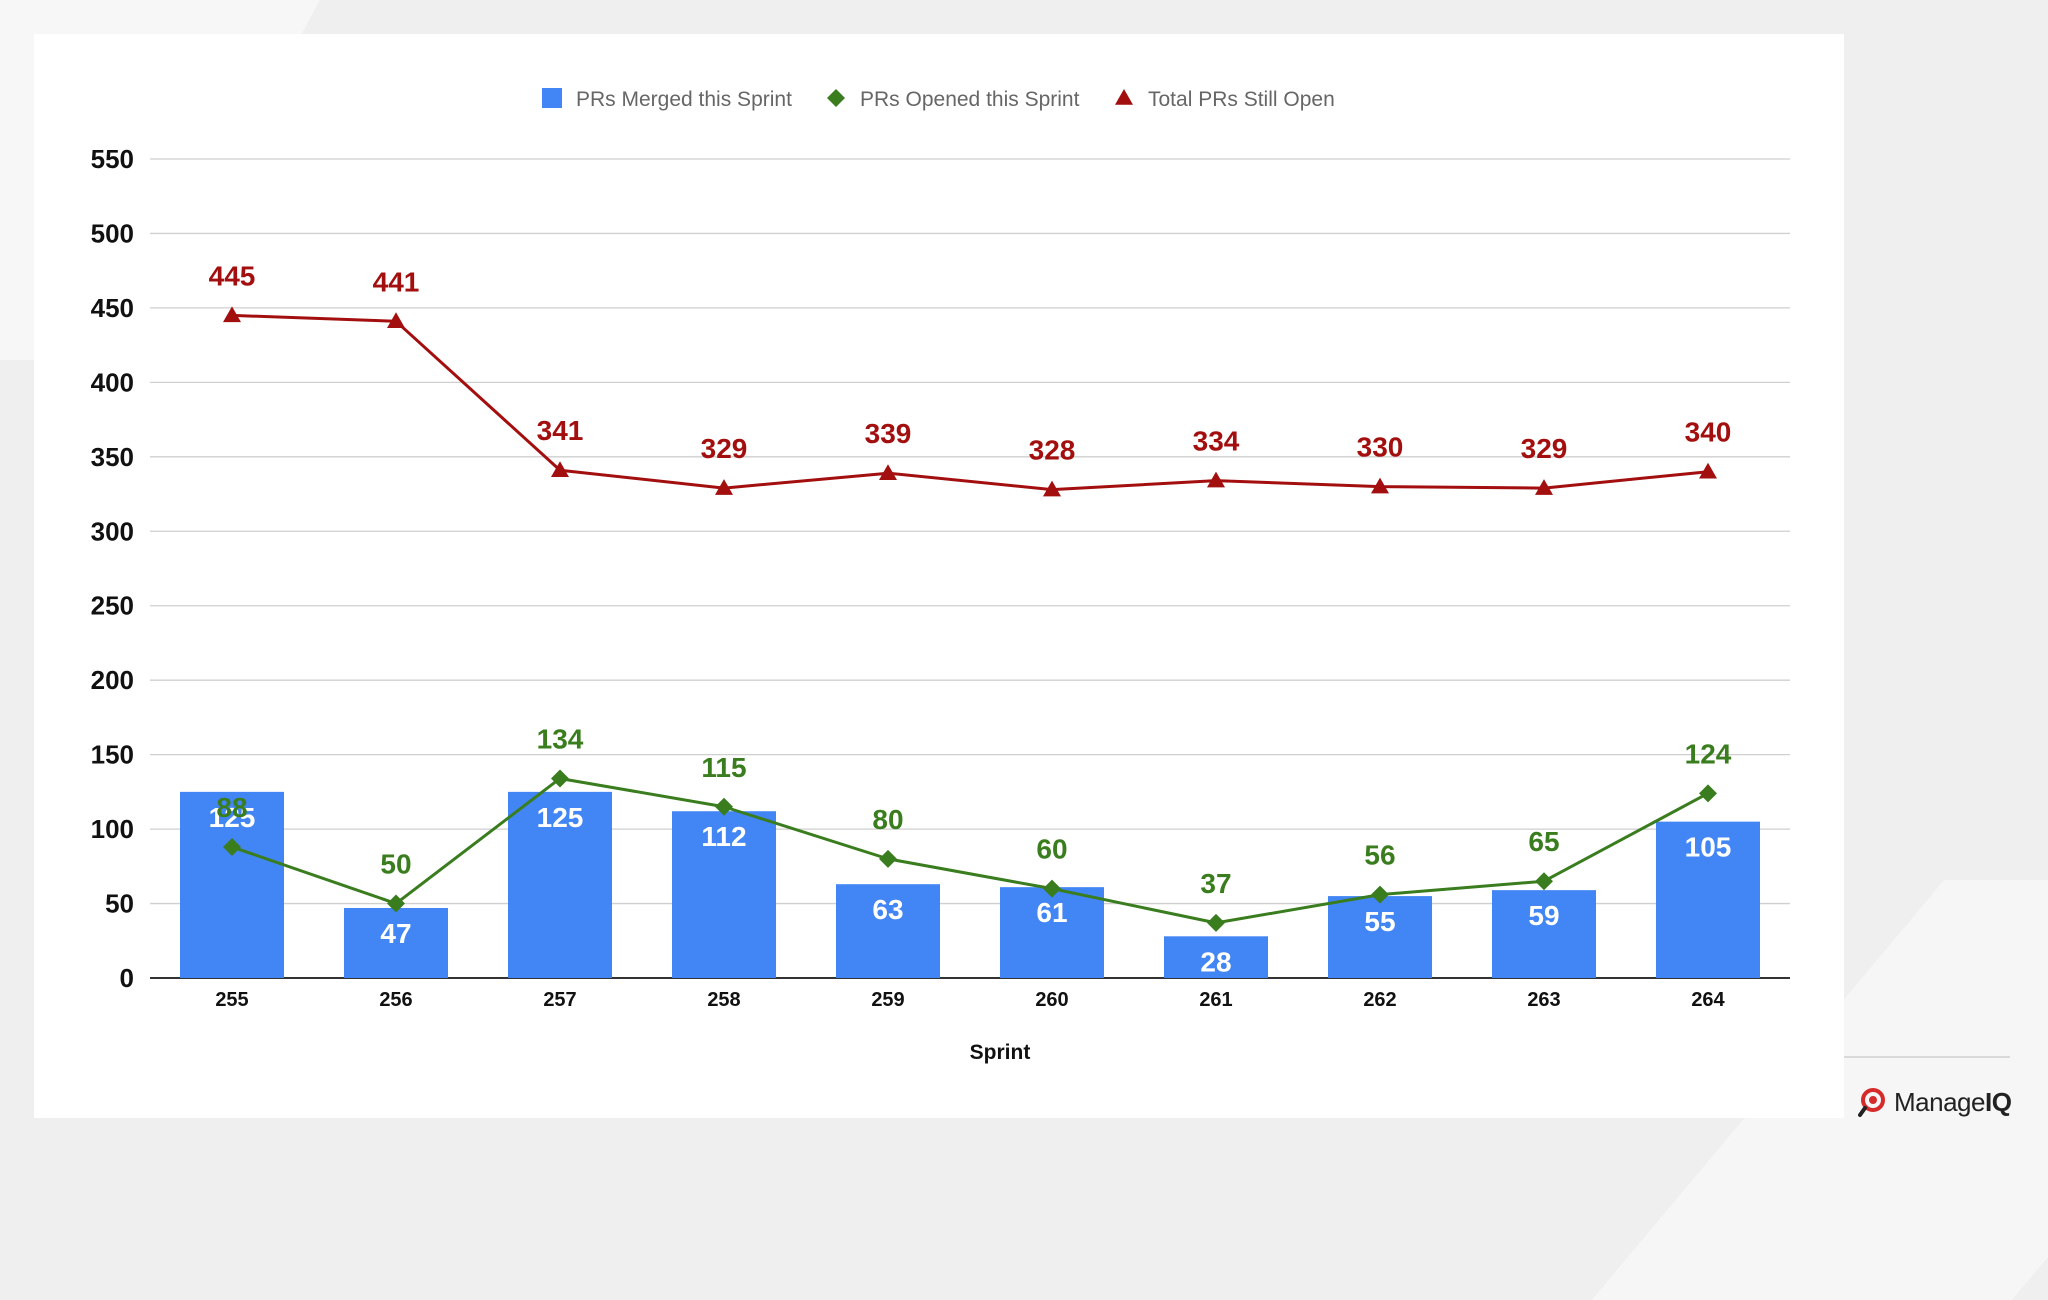  I want to click on x-tick-label: 258, so click(723, 1000).